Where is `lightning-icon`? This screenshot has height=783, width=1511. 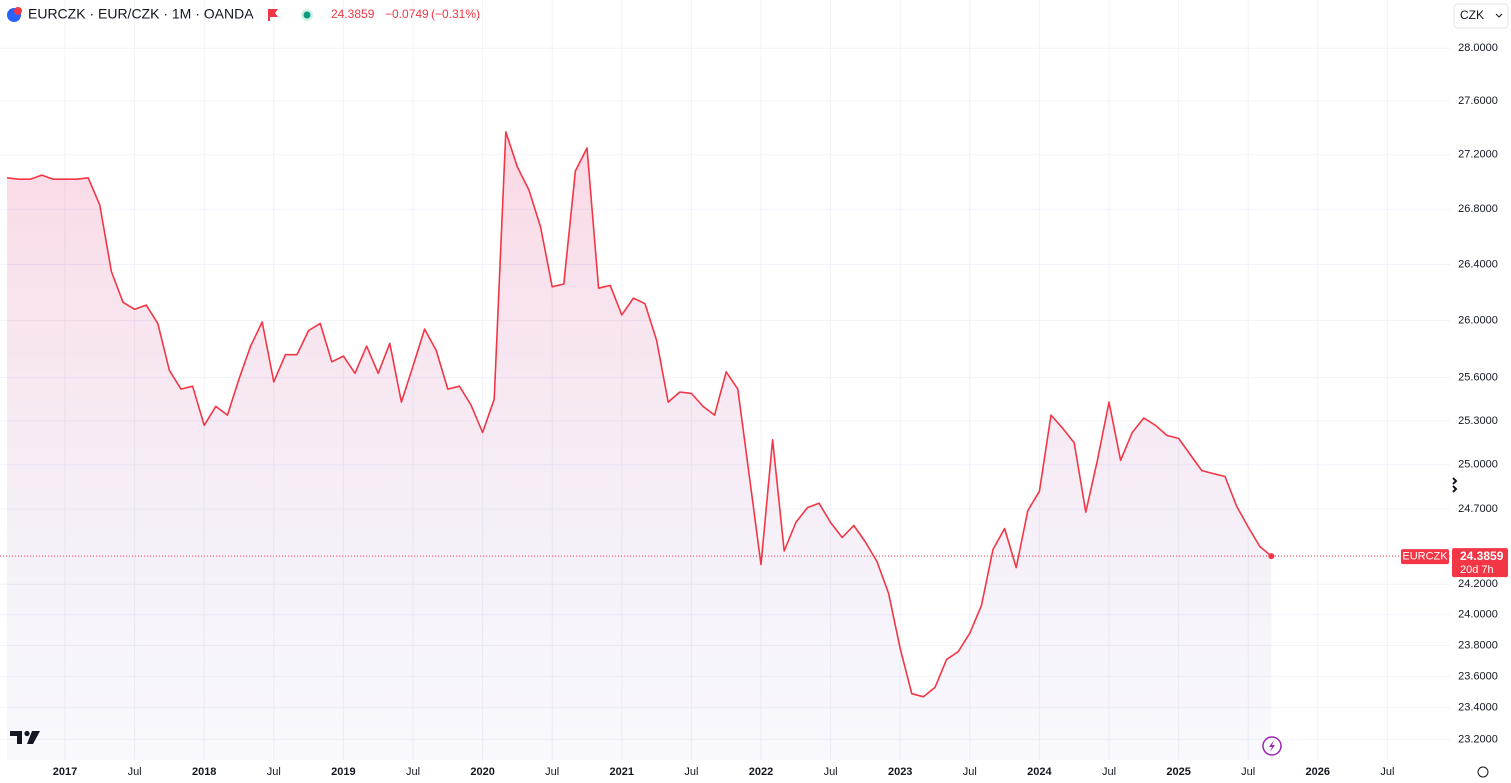 lightning-icon is located at coordinates (1272, 746).